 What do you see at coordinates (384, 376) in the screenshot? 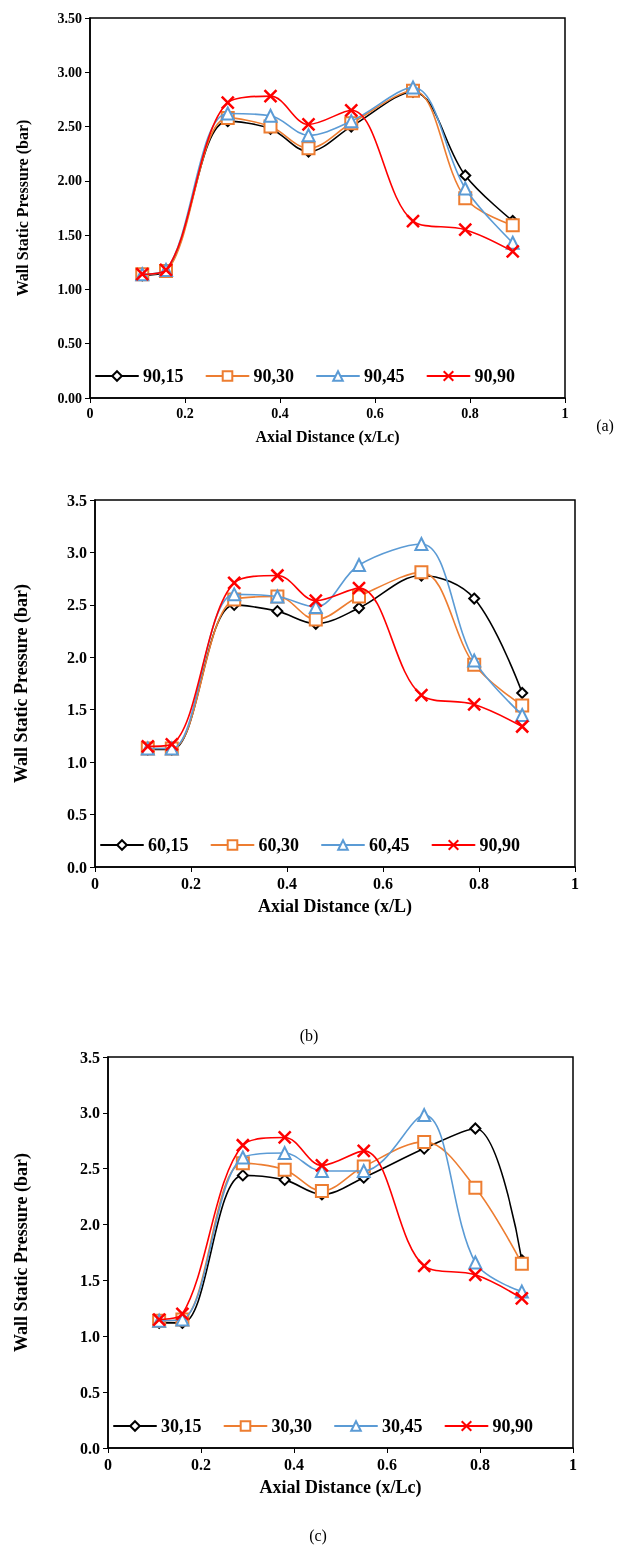
I see `legend-label: 90,45` at bounding box center [384, 376].